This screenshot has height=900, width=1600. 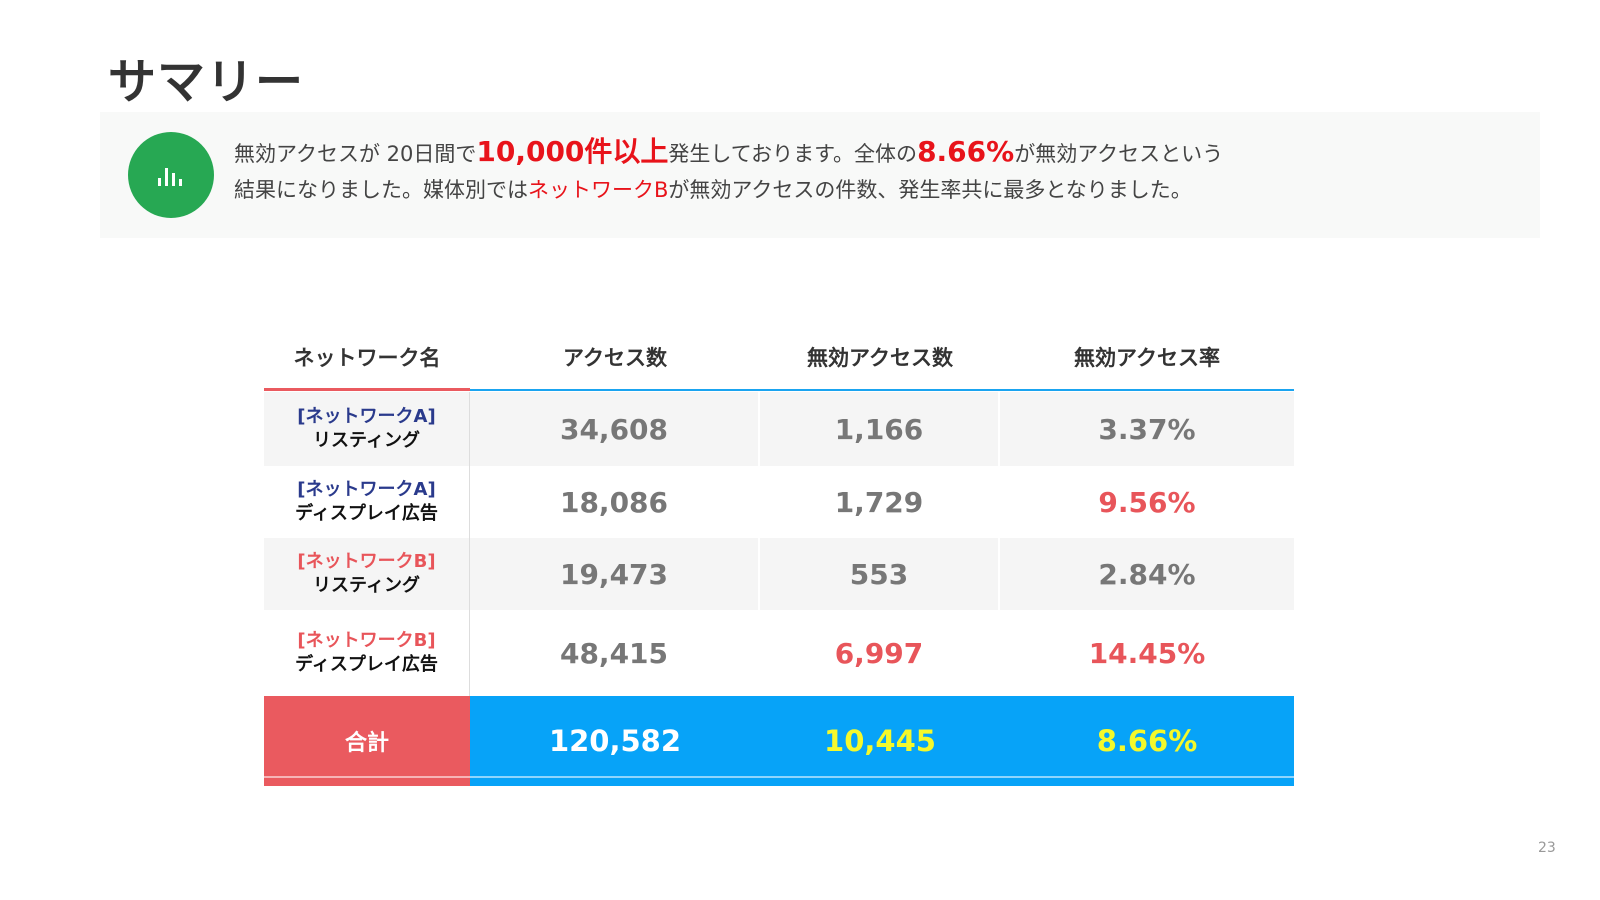 What do you see at coordinates (1147, 574) in the screenshot?
I see `invalid-rate-cell: 2.84%` at bounding box center [1147, 574].